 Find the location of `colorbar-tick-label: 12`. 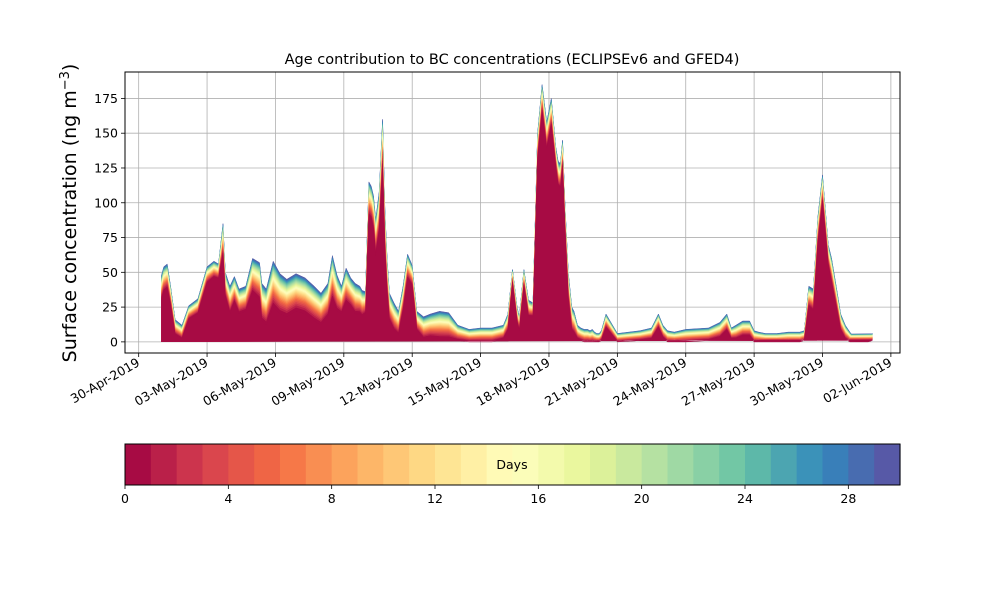

colorbar-tick-label: 12 is located at coordinates (435, 498).